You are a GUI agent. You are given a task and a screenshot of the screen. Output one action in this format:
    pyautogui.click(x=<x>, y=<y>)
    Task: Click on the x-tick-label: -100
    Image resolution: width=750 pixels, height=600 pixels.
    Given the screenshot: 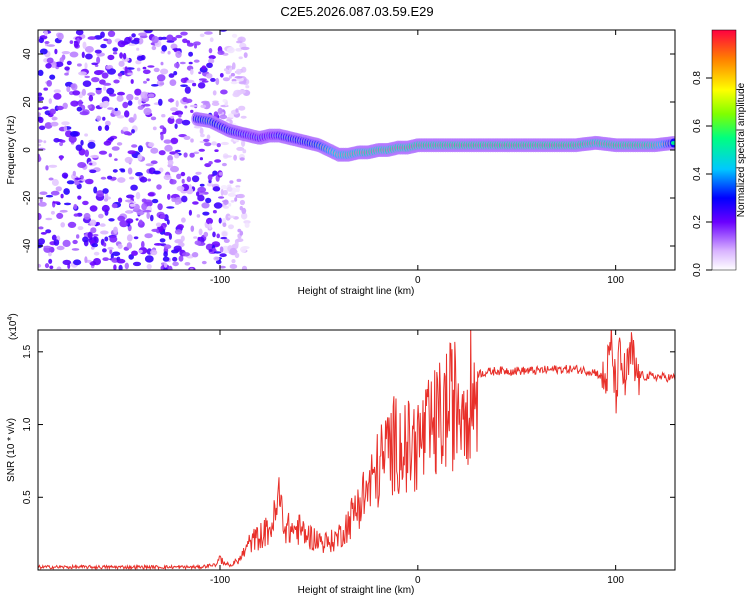 What is the action you would take?
    pyautogui.click(x=220, y=280)
    